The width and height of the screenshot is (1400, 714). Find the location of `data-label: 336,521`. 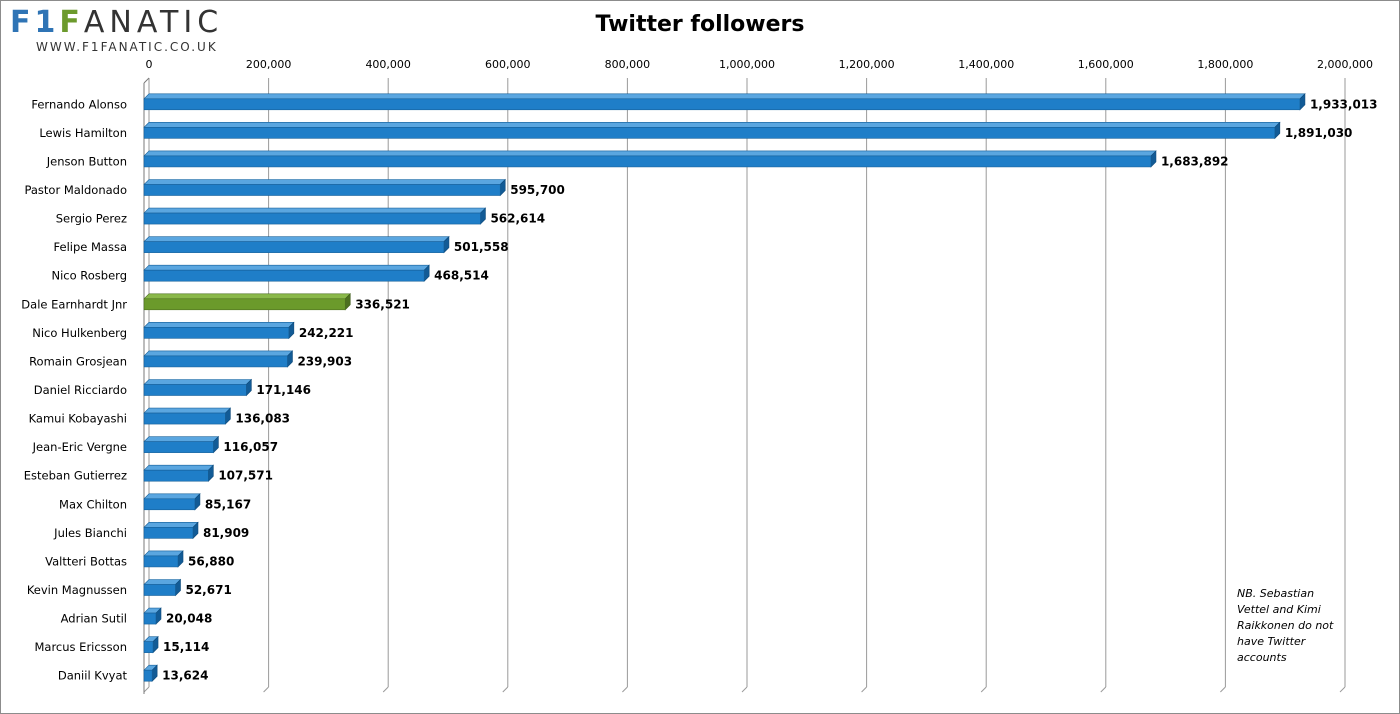

data-label: 336,521 is located at coordinates (382, 304).